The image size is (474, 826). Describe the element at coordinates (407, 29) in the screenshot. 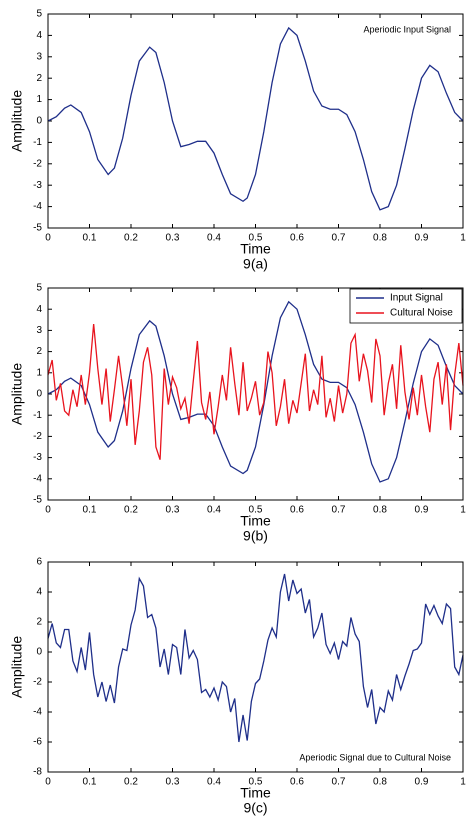

I see `annotation: Aperiodic Input Signal` at that location.